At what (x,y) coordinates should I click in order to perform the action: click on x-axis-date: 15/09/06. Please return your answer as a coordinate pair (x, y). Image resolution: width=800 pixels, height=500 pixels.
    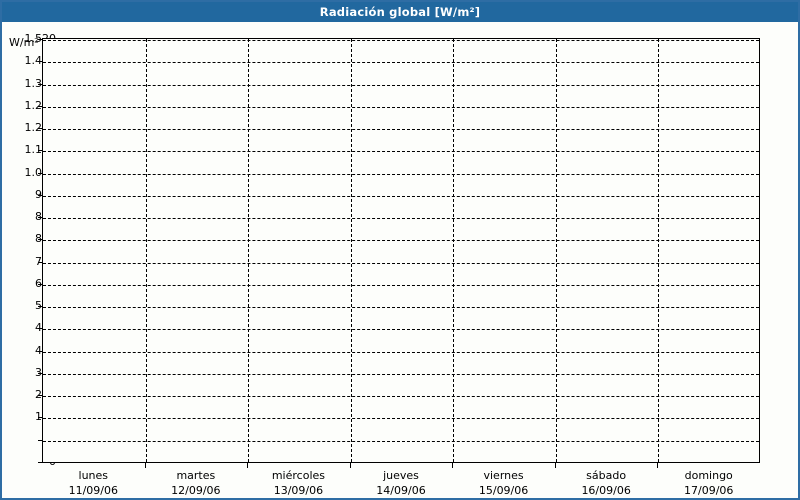
    Looking at the image, I should click on (503, 490).